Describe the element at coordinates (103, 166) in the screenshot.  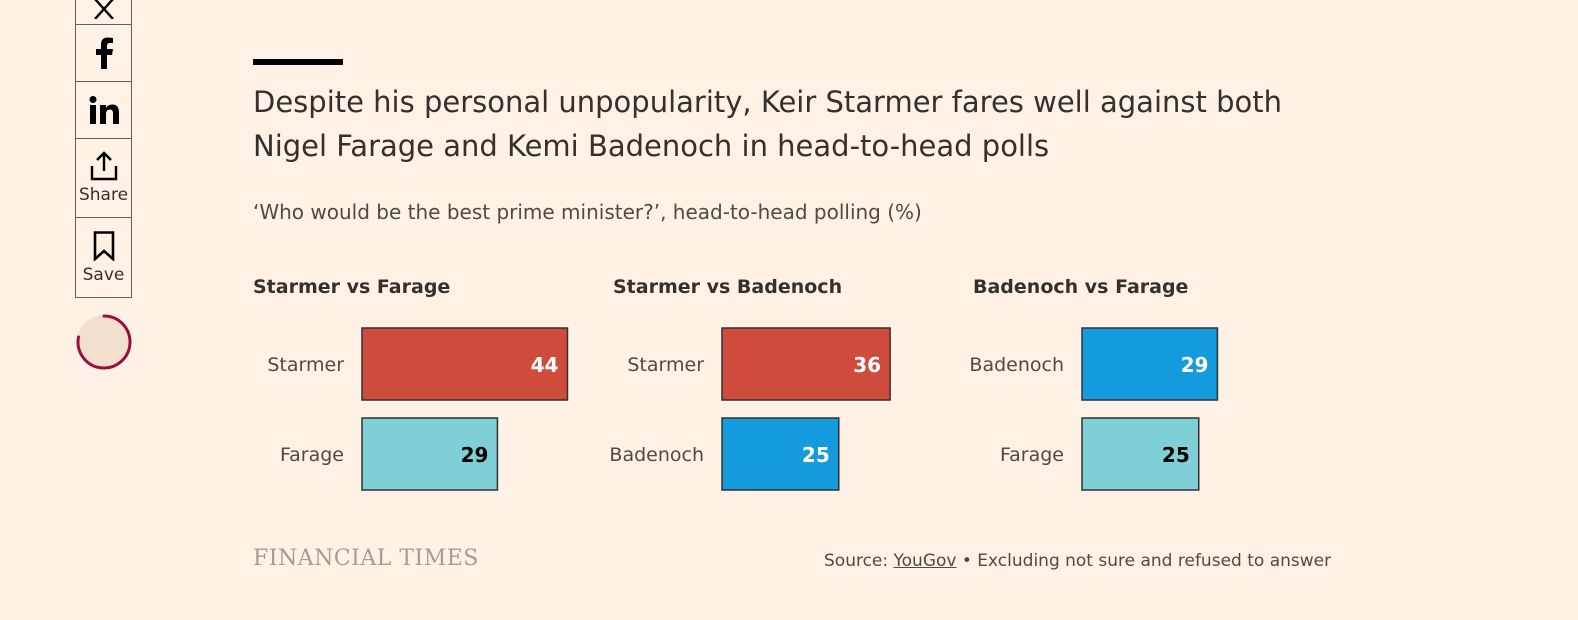
I see `share-icon` at that location.